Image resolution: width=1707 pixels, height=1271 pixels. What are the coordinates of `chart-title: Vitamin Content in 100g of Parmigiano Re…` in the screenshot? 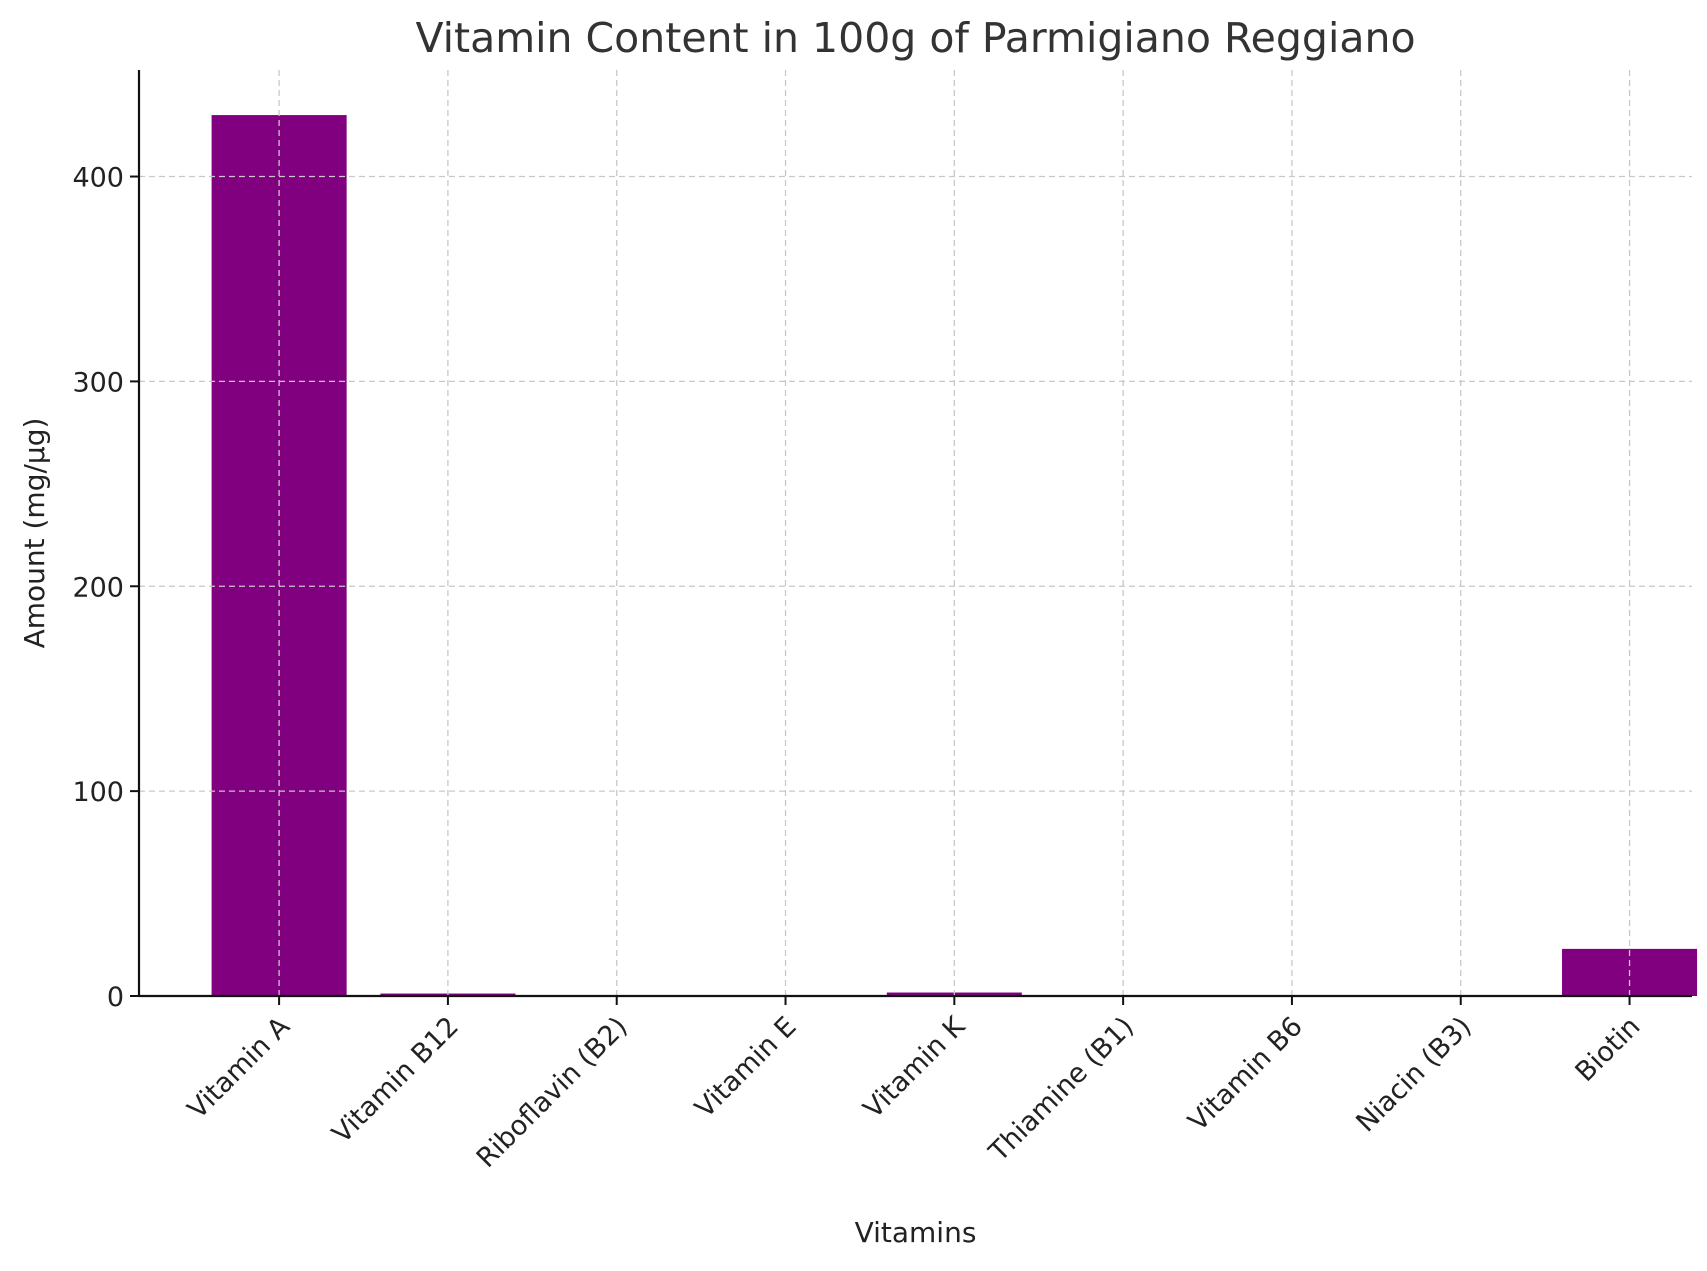 It's located at (915, 38).